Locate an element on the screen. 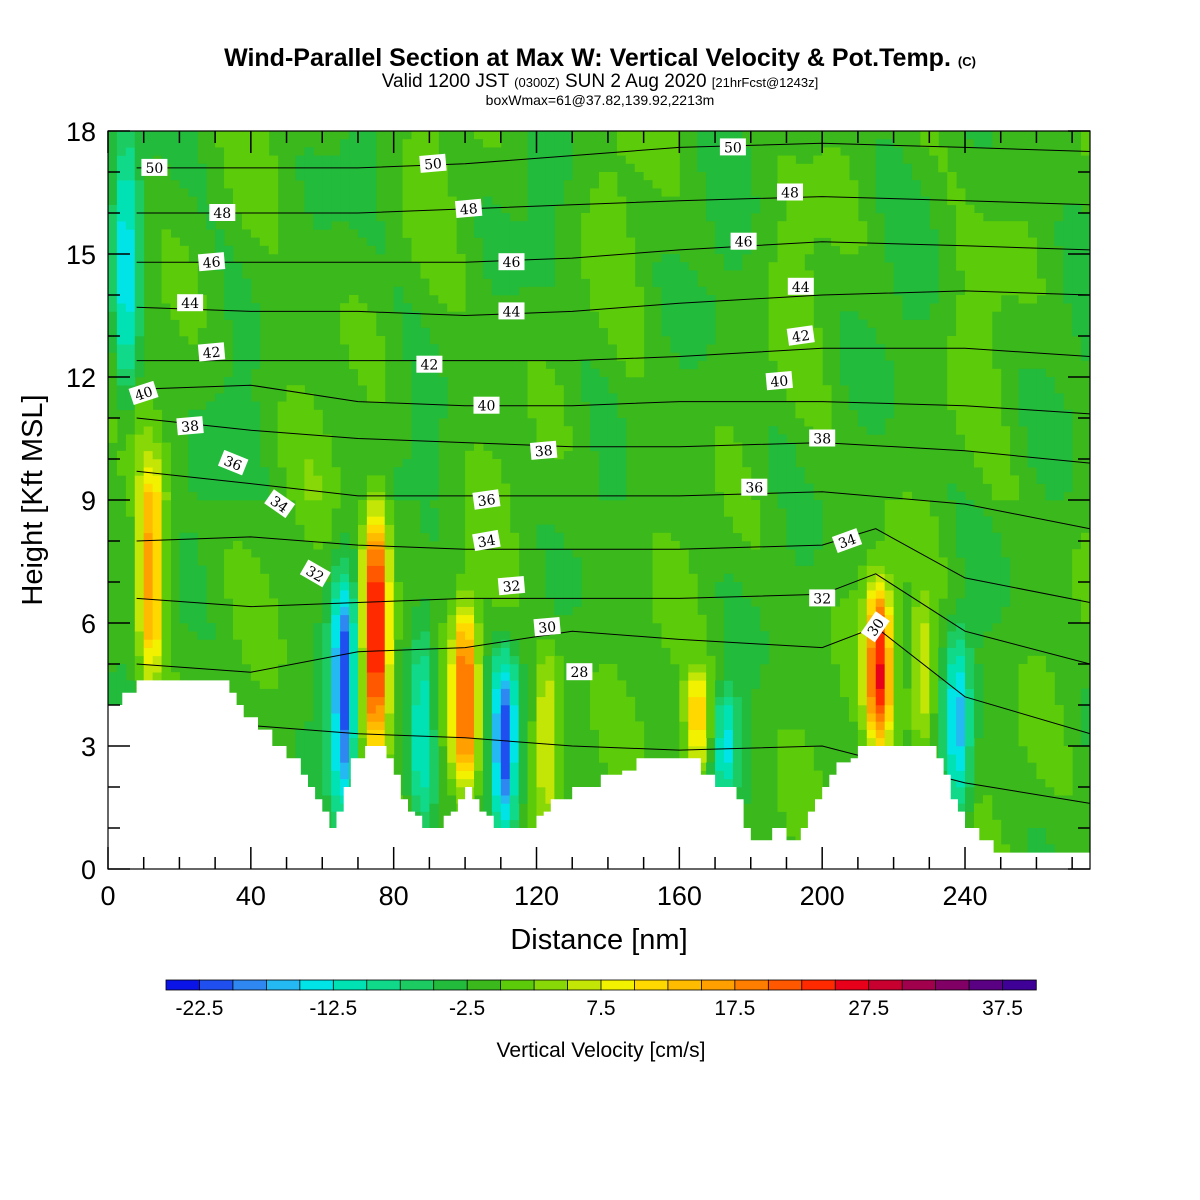 The width and height of the screenshot is (1200, 1200). contour-label-text: 42 is located at coordinates (801, 337).